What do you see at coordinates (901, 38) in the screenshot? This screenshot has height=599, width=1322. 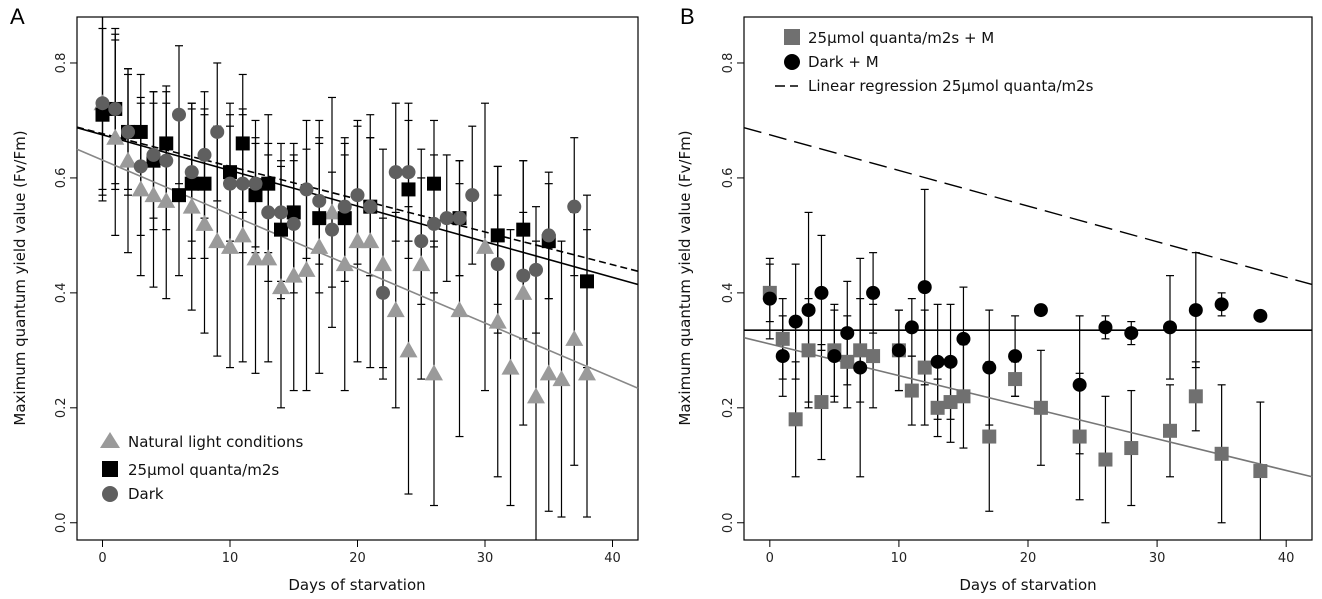 I see `legend-label: 25μmol quanta/m2s + M` at bounding box center [901, 38].